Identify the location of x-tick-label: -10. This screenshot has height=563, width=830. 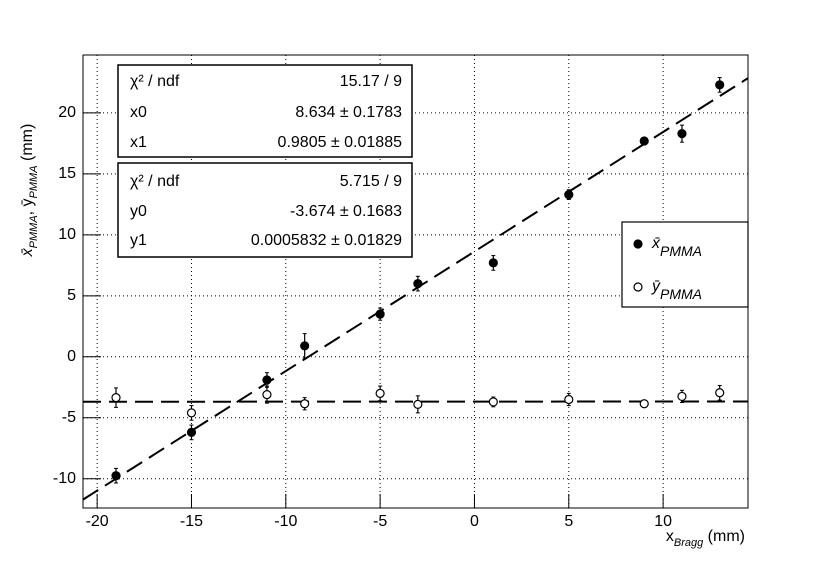
(285, 521).